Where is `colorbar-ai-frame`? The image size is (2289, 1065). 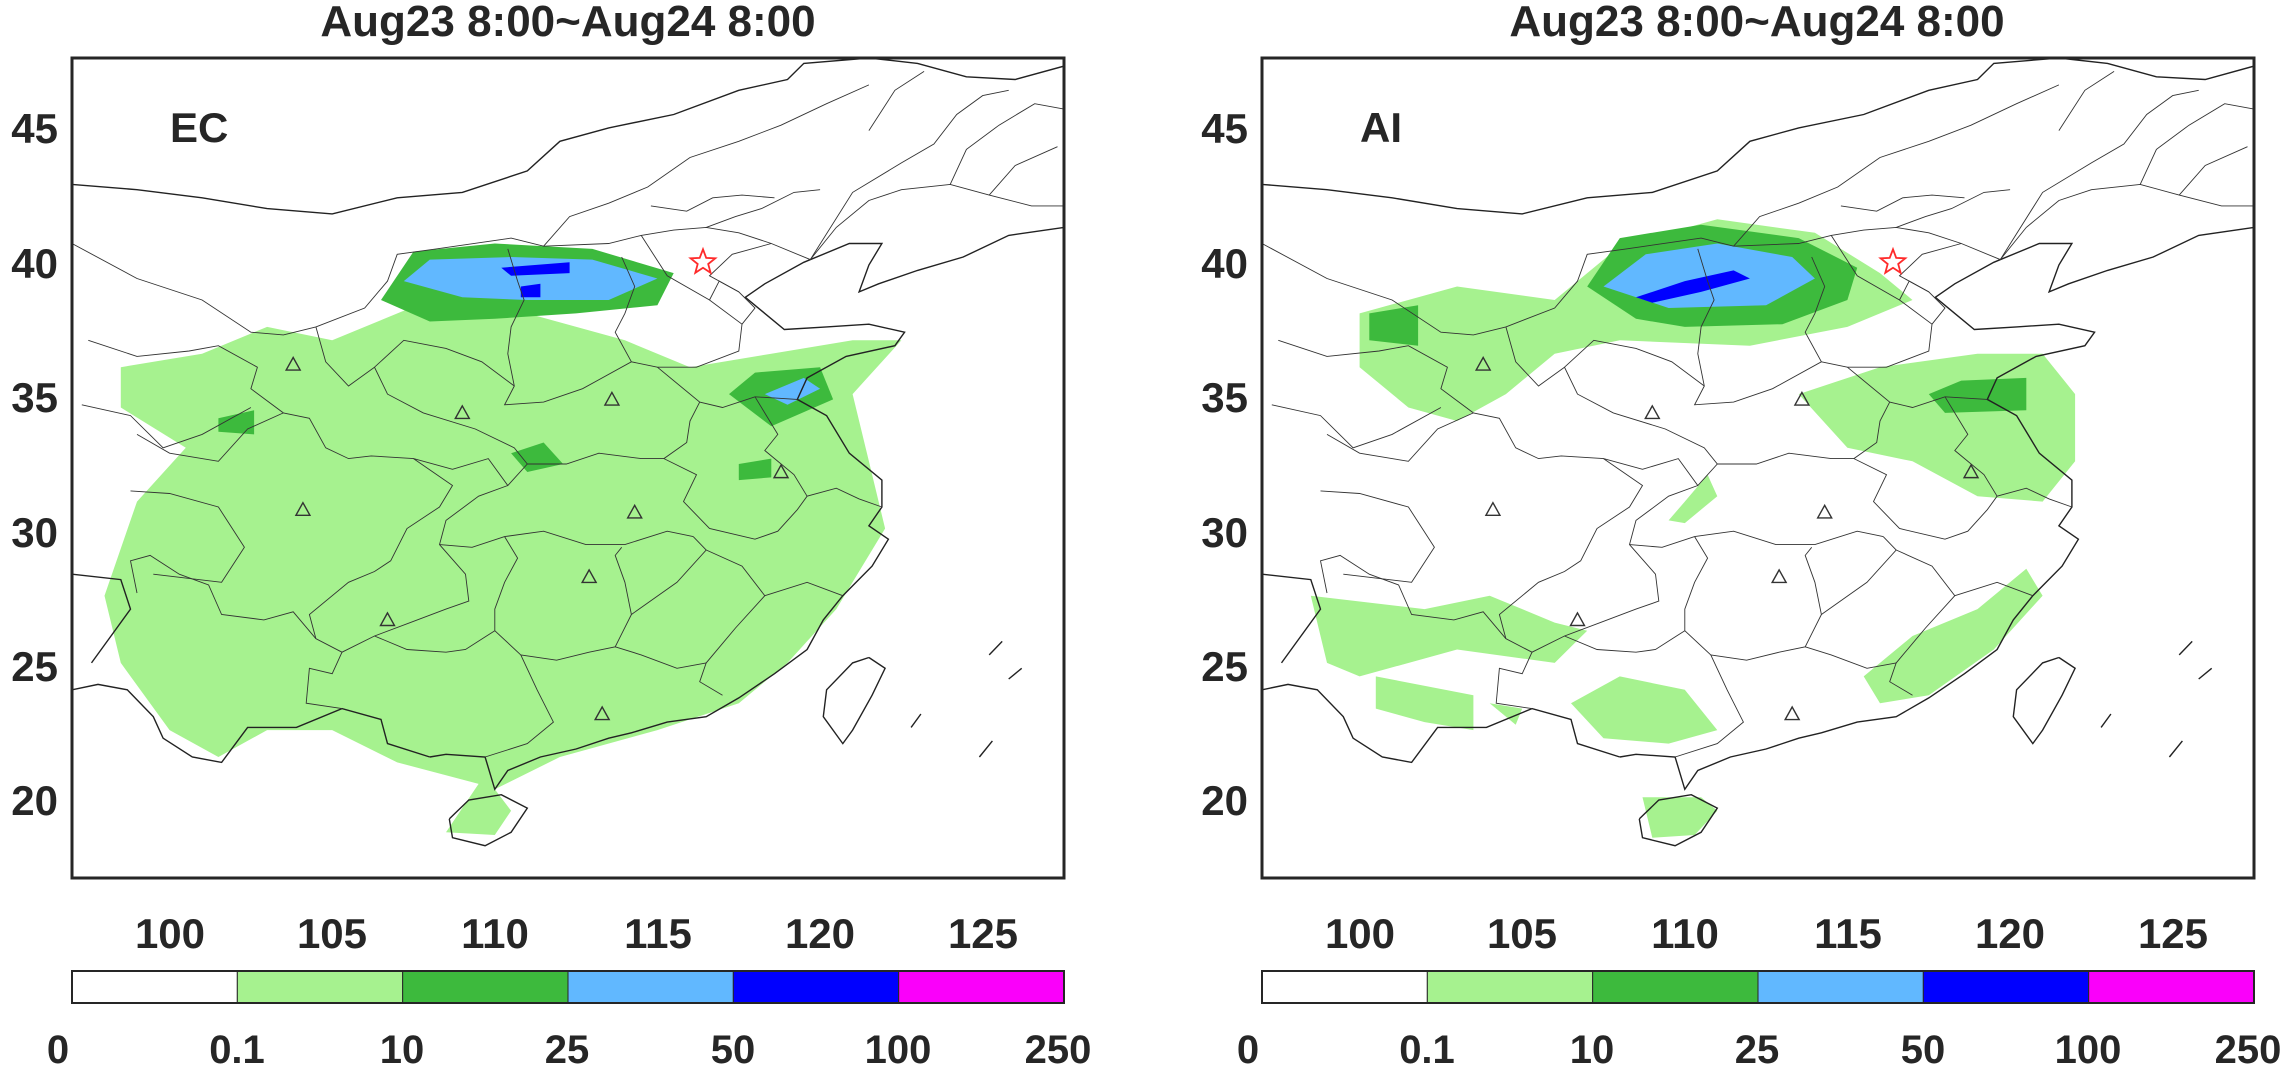
colorbar-ai-frame is located at coordinates (1758, 987).